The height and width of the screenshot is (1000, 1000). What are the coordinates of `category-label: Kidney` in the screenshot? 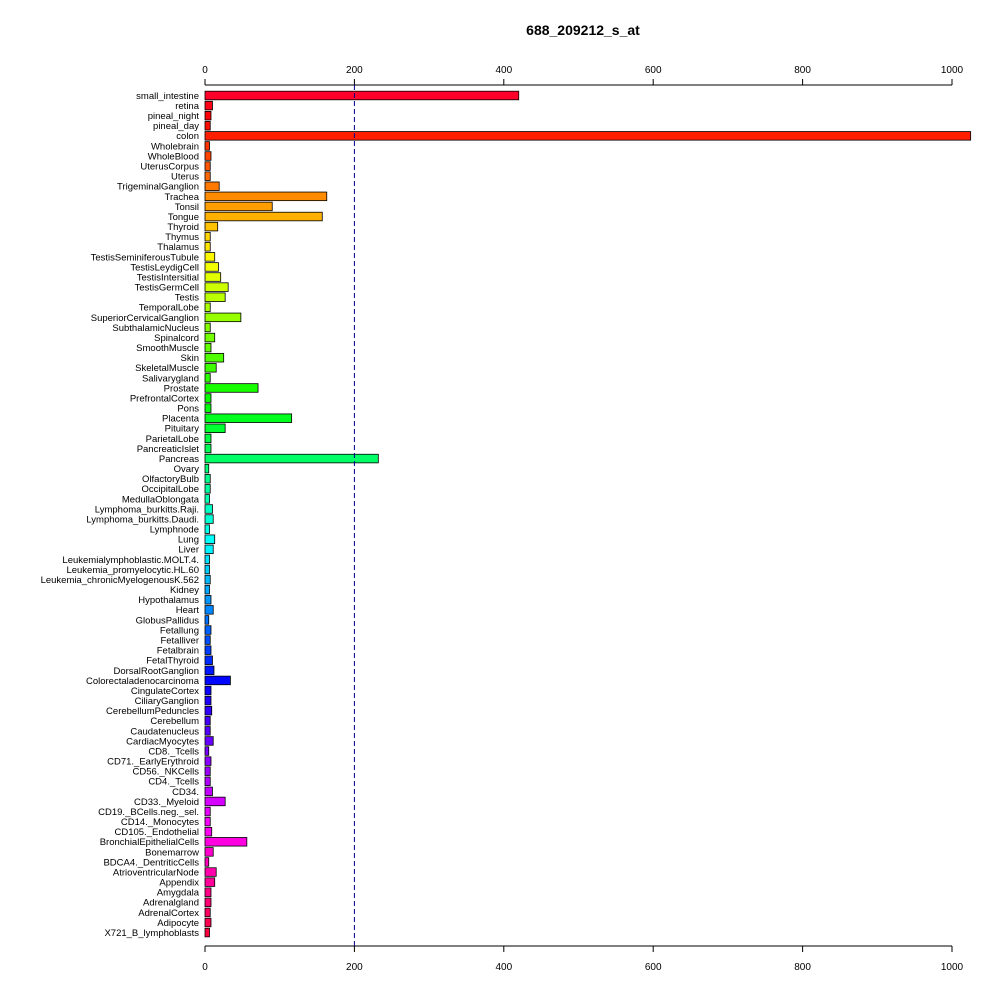 It's located at (184, 590).